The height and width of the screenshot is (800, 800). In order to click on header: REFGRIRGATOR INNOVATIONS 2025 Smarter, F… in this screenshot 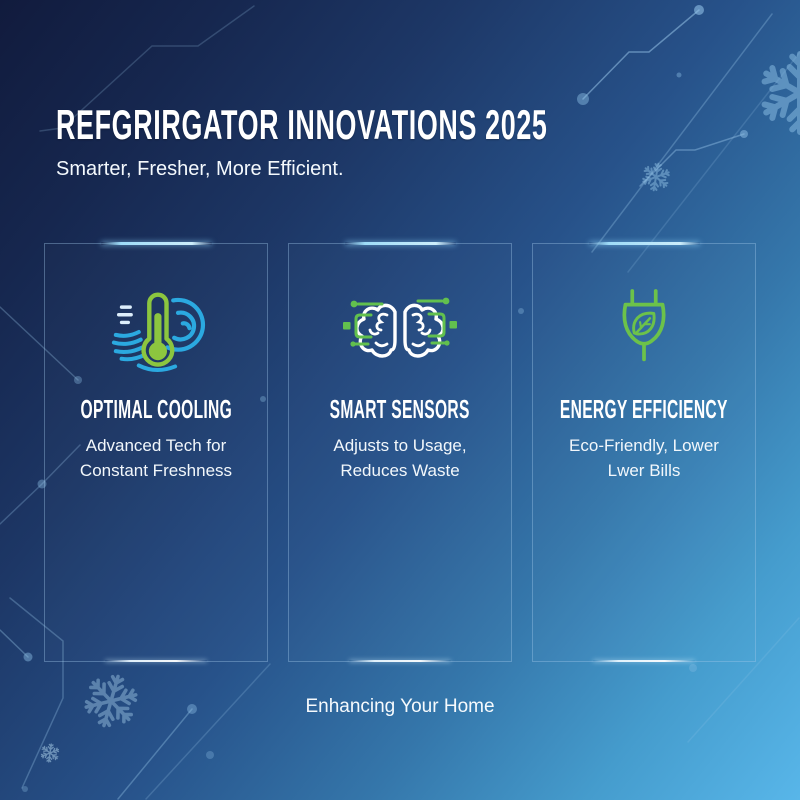, I will do `click(428, 143)`.